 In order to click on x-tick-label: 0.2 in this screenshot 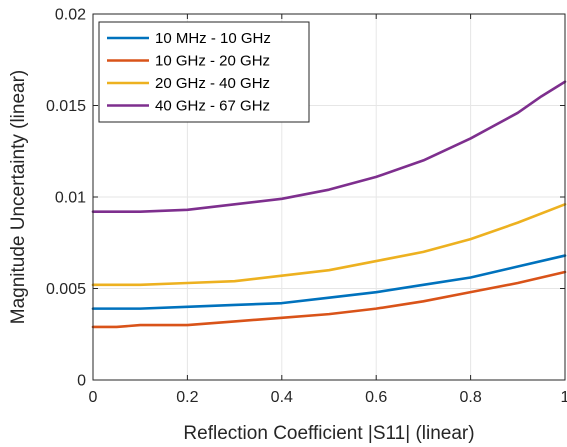, I will do `click(187, 397)`.